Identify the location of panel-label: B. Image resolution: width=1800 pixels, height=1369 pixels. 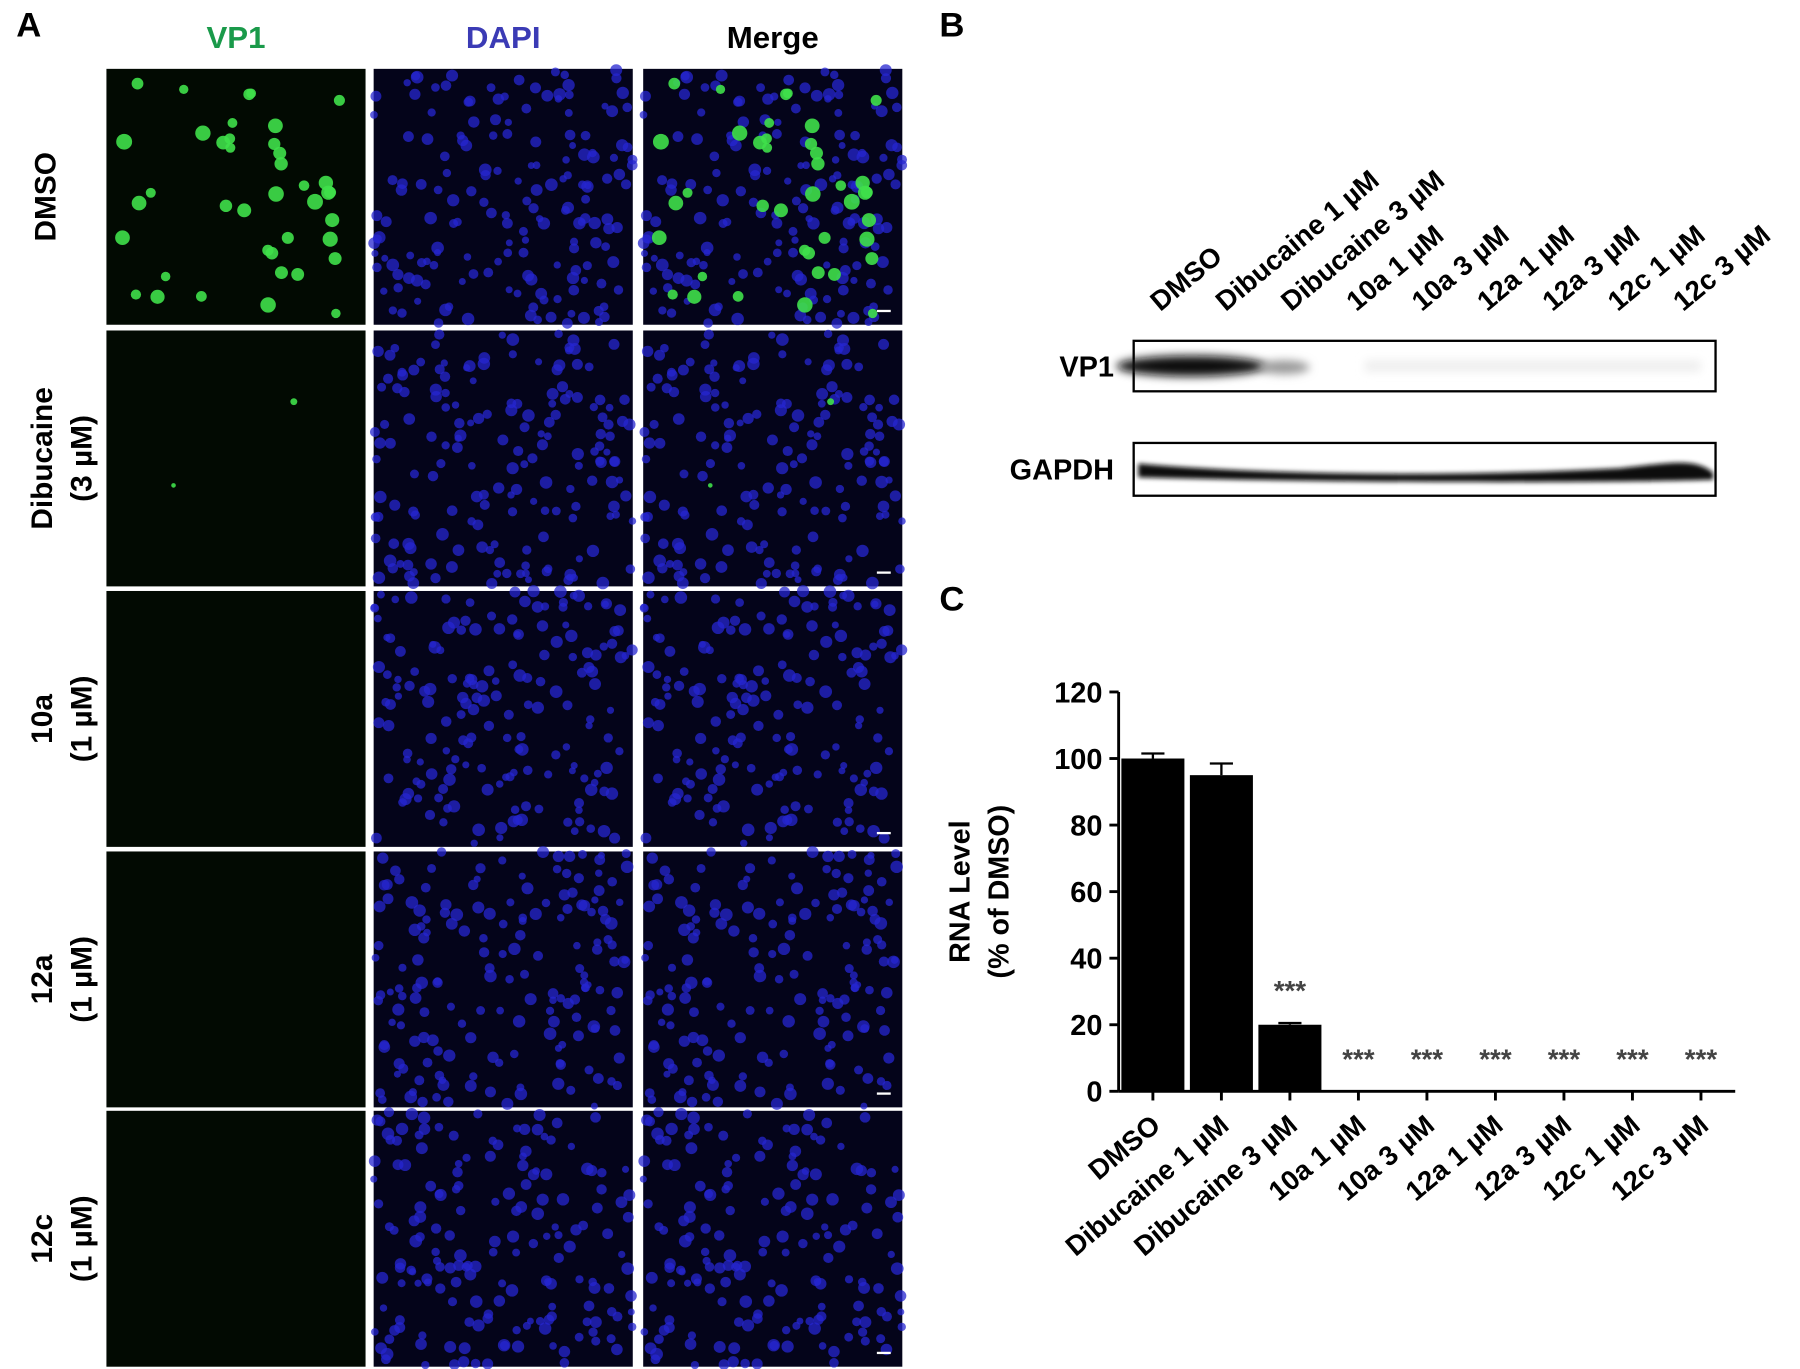
(951, 26).